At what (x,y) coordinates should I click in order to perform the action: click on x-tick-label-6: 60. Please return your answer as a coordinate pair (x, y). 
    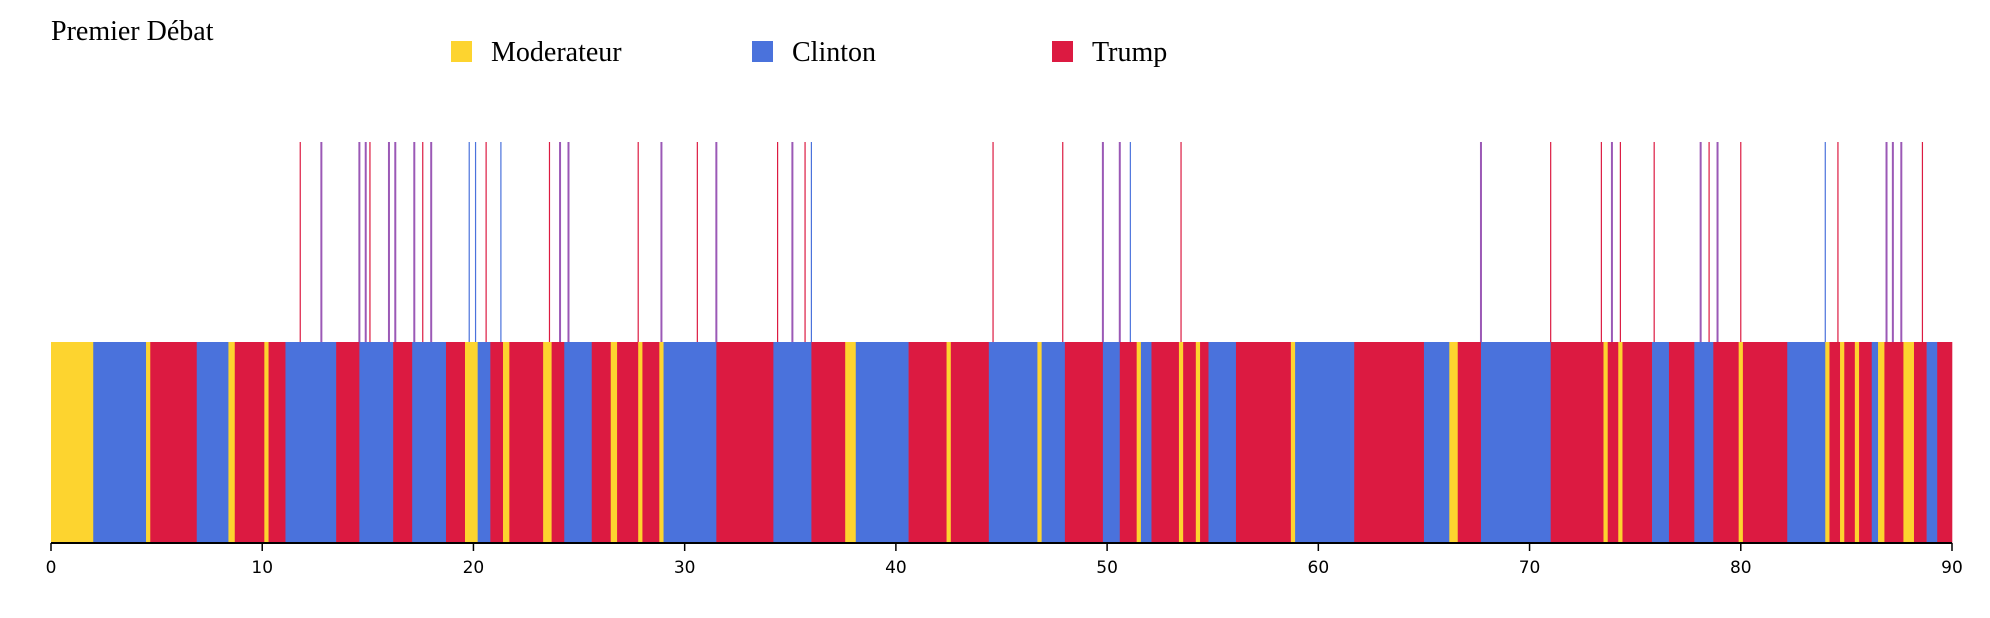
    Looking at the image, I should click on (1319, 568).